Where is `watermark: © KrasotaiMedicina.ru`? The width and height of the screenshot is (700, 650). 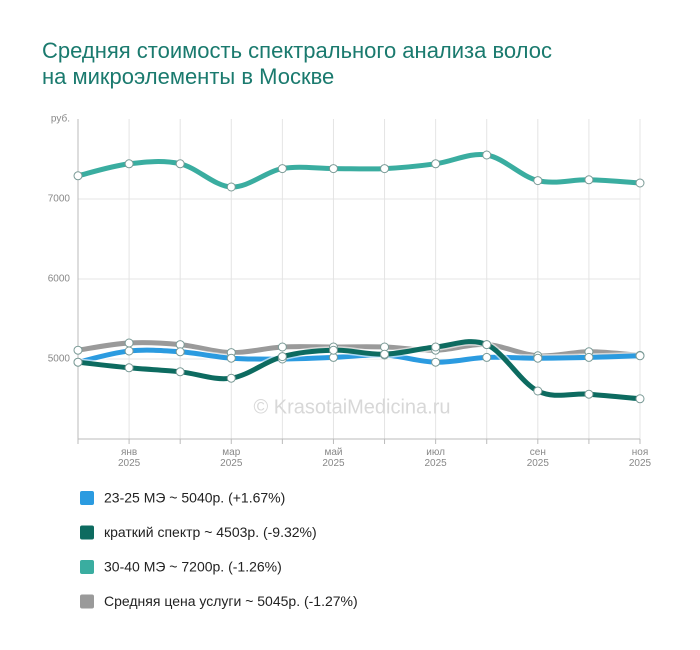
watermark: © KrasotaiMedicina.ru is located at coordinates (351, 407).